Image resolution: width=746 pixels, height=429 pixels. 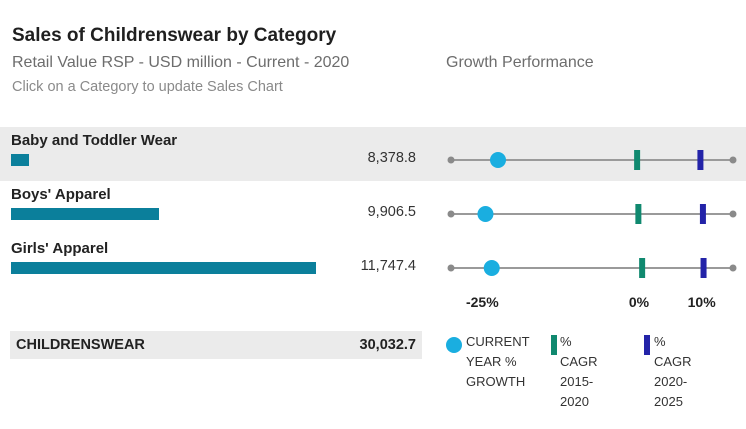 I want to click on total-row: CHILDRENSWEAR 30,032.7, so click(x=216, y=345).